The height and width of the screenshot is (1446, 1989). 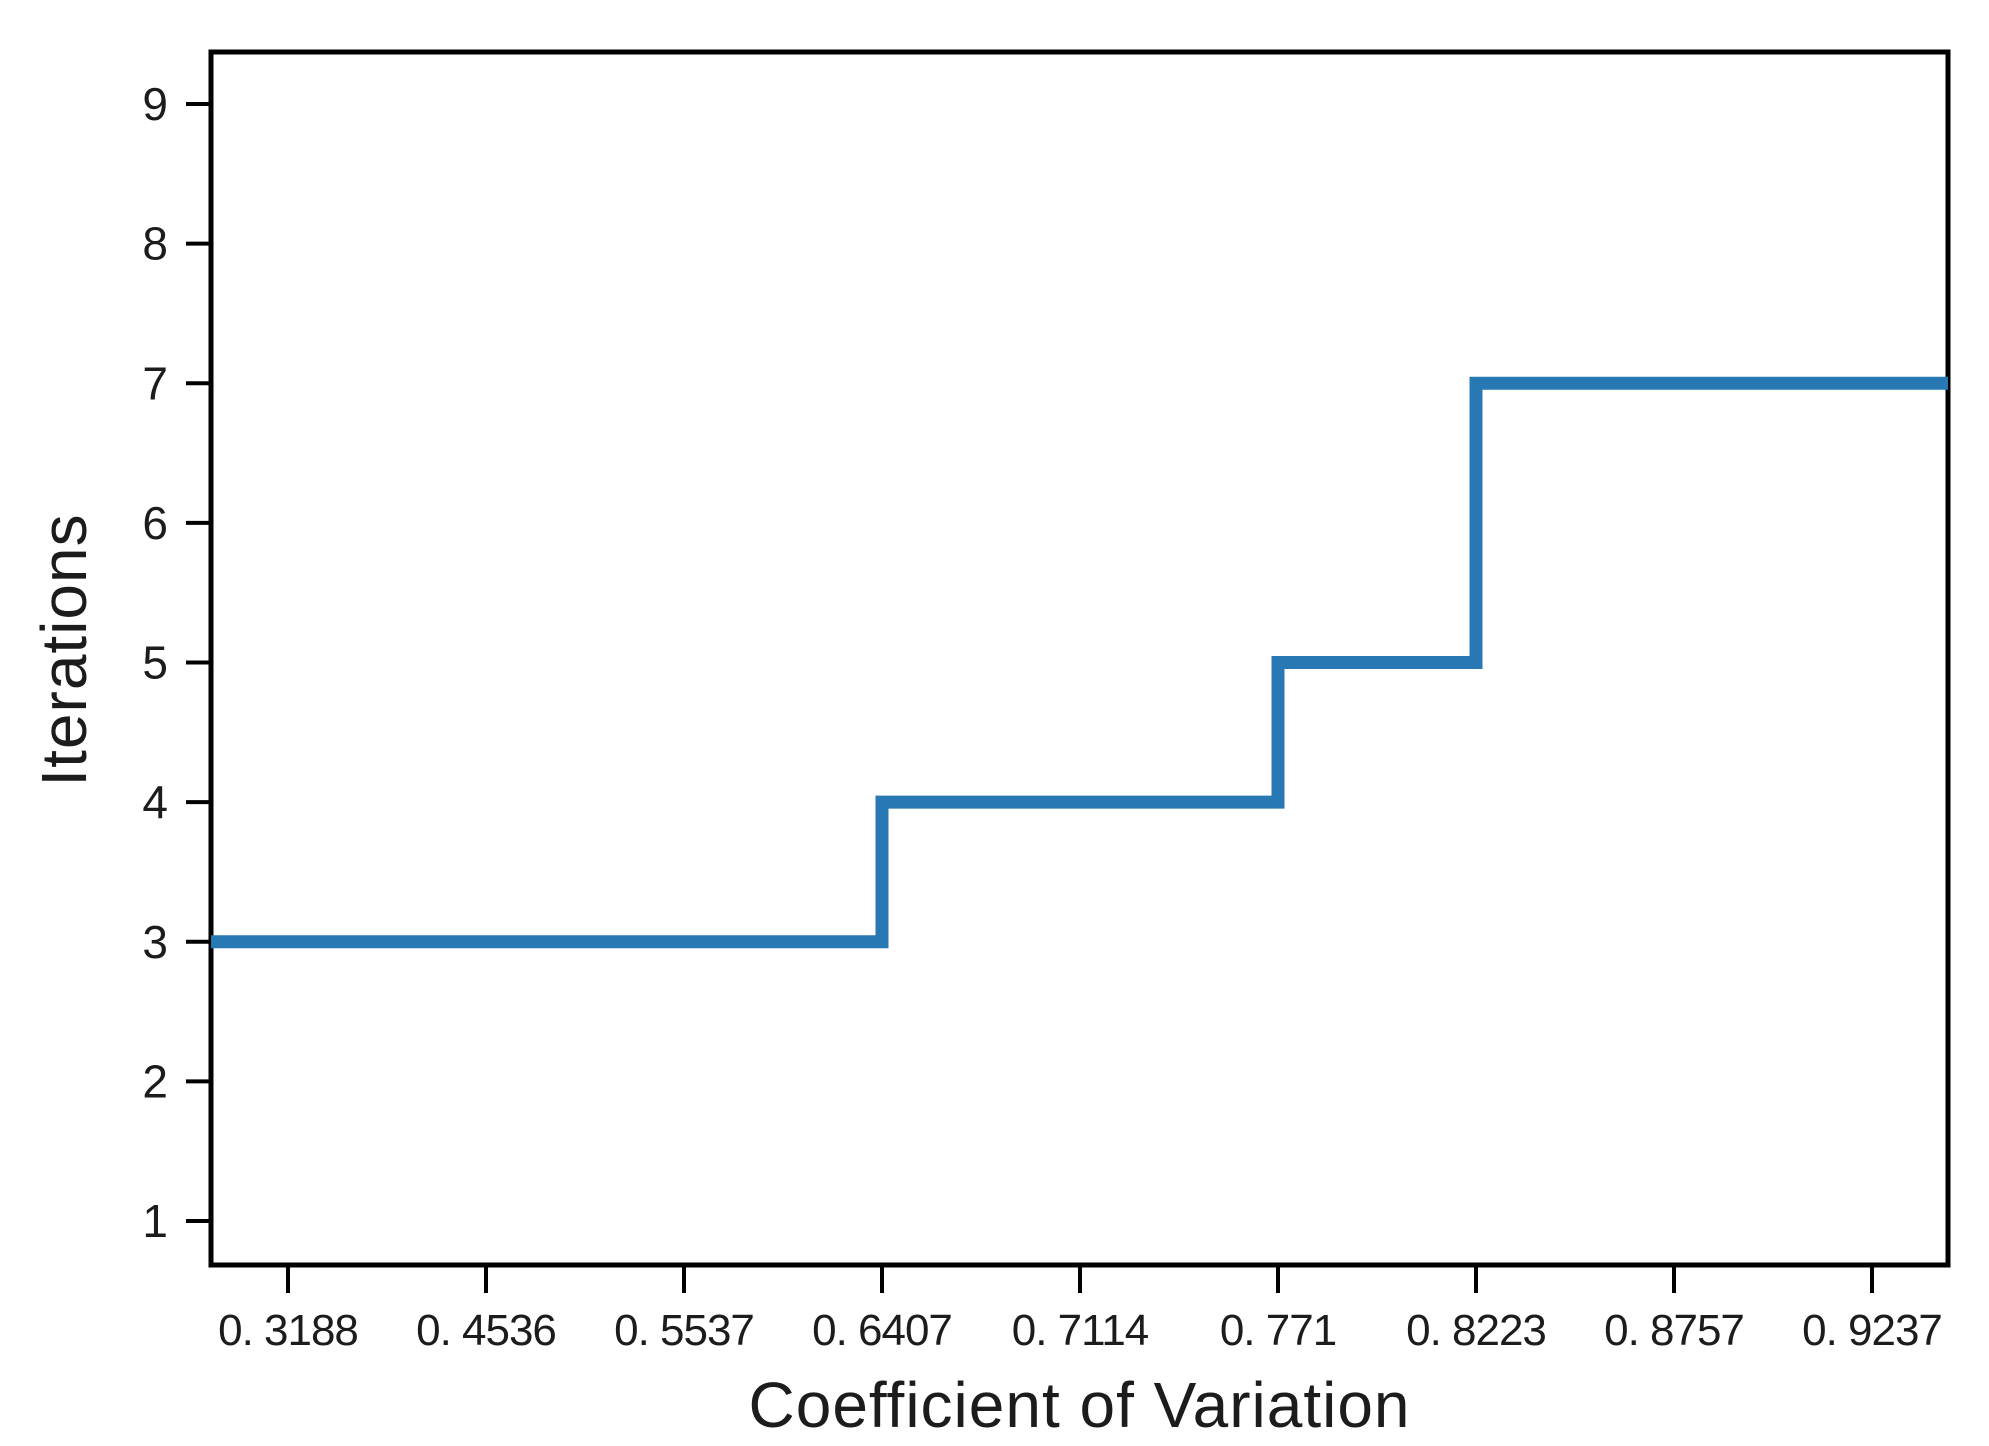 I want to click on x-tick-label: 0. 3188, so click(x=288, y=1330).